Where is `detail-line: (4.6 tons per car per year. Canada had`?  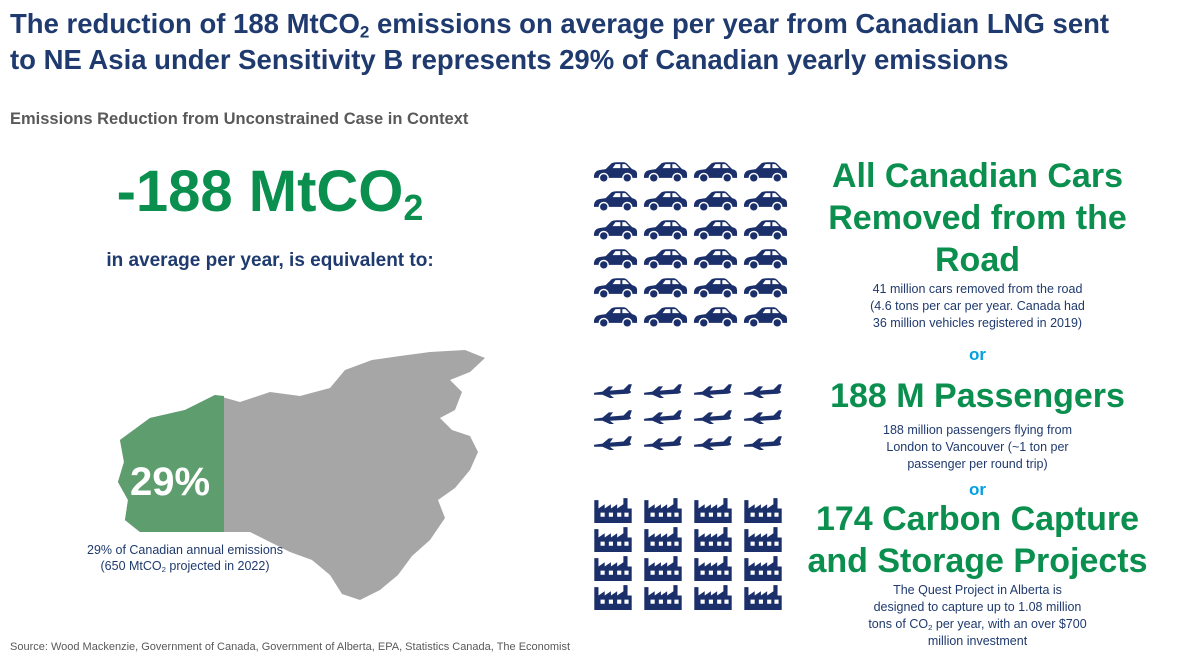 detail-line: (4.6 tons per car per year. Canada had is located at coordinates (977, 306).